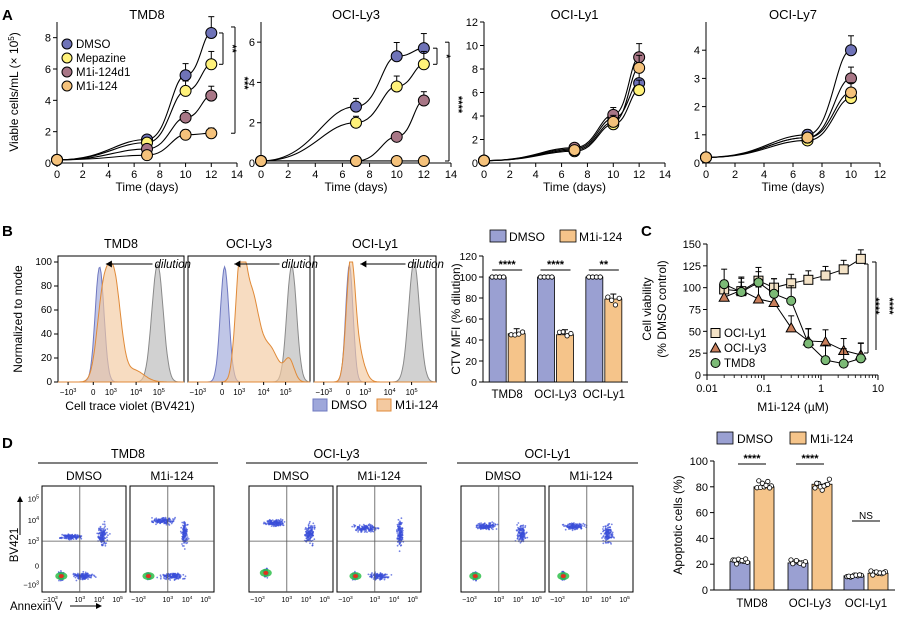  I want to click on x-tick-label: 8, so click(587, 175).